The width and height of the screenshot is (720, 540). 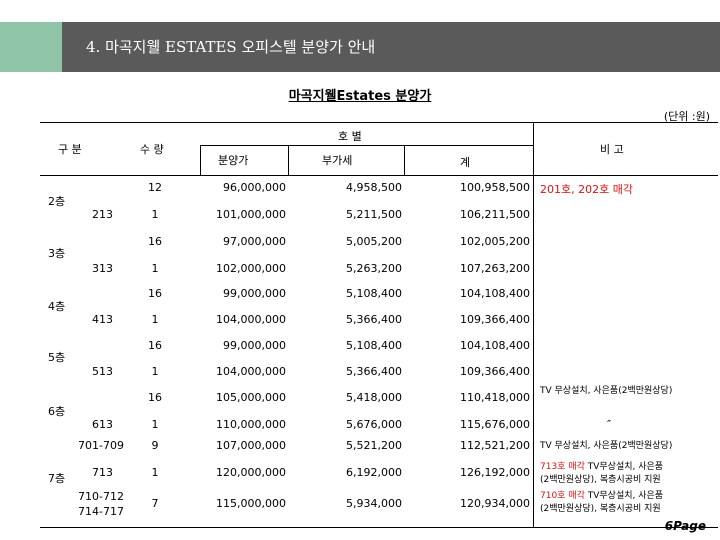 What do you see at coordinates (685, 526) in the screenshot?
I see `page-number: 6Page` at bounding box center [685, 526].